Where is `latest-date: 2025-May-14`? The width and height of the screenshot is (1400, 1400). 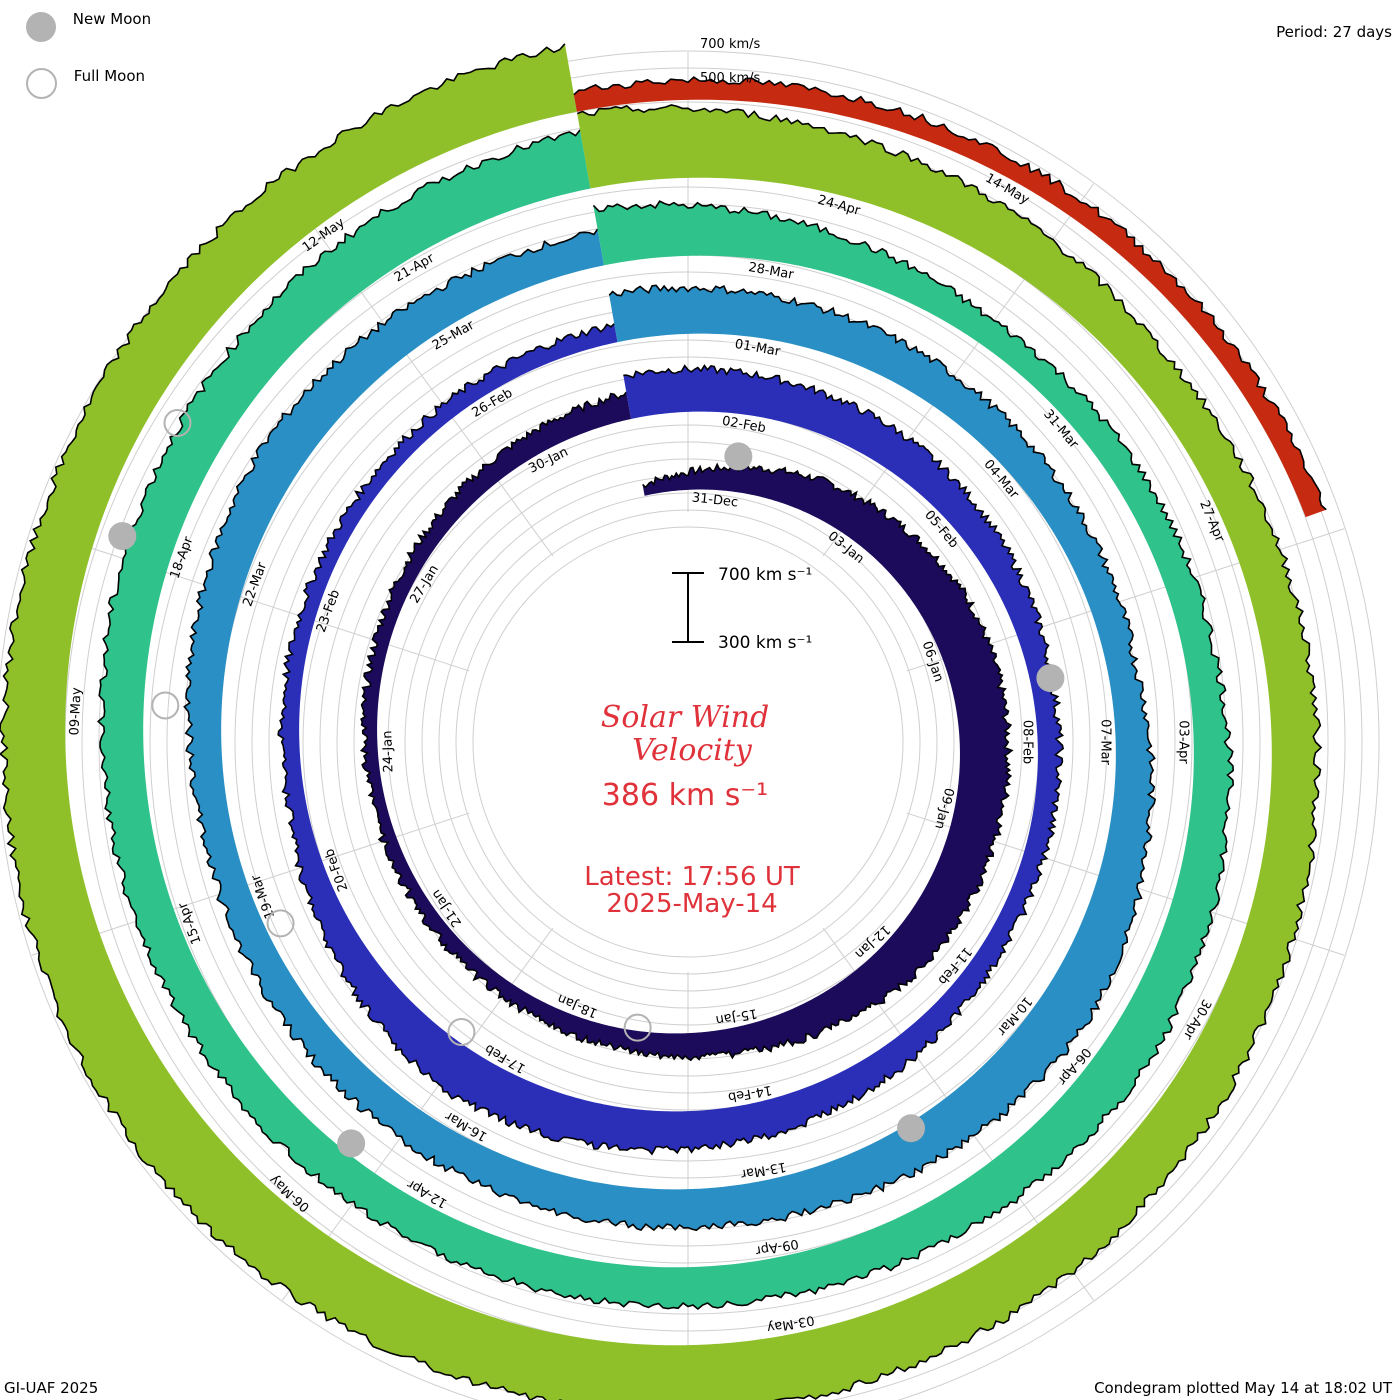
latest-date: 2025-May-14 is located at coordinates (691, 904).